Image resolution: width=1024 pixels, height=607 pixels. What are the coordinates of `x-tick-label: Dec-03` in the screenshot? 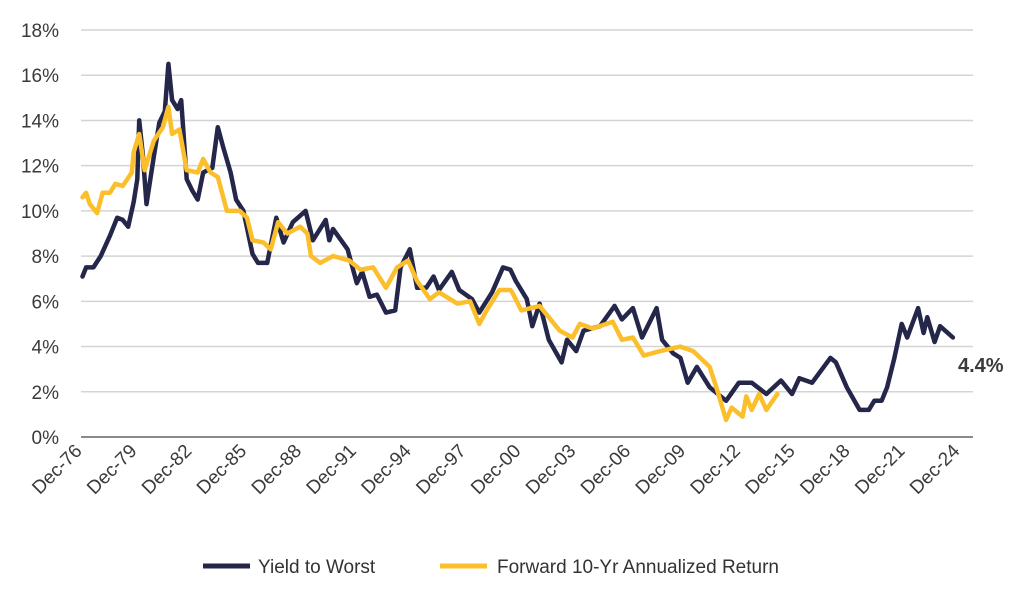 It's located at (551, 470).